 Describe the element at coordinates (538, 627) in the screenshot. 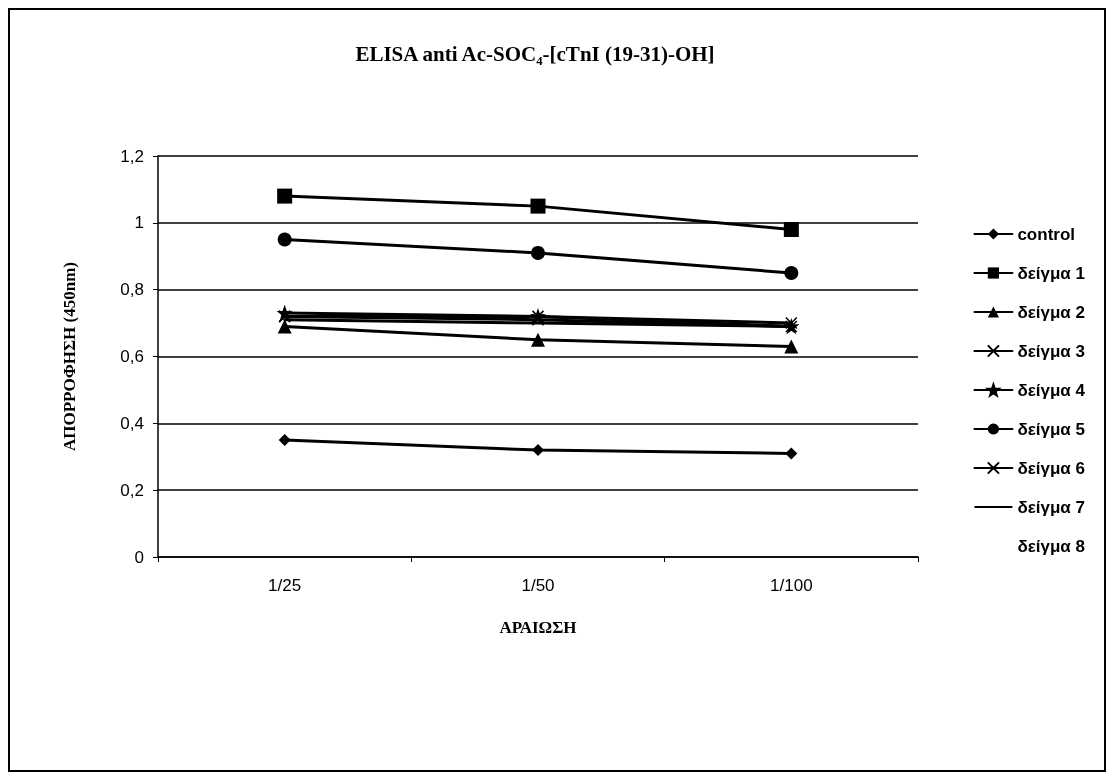

I see `x-axis-title: ΑΡΑΙΩΣΗ` at that location.